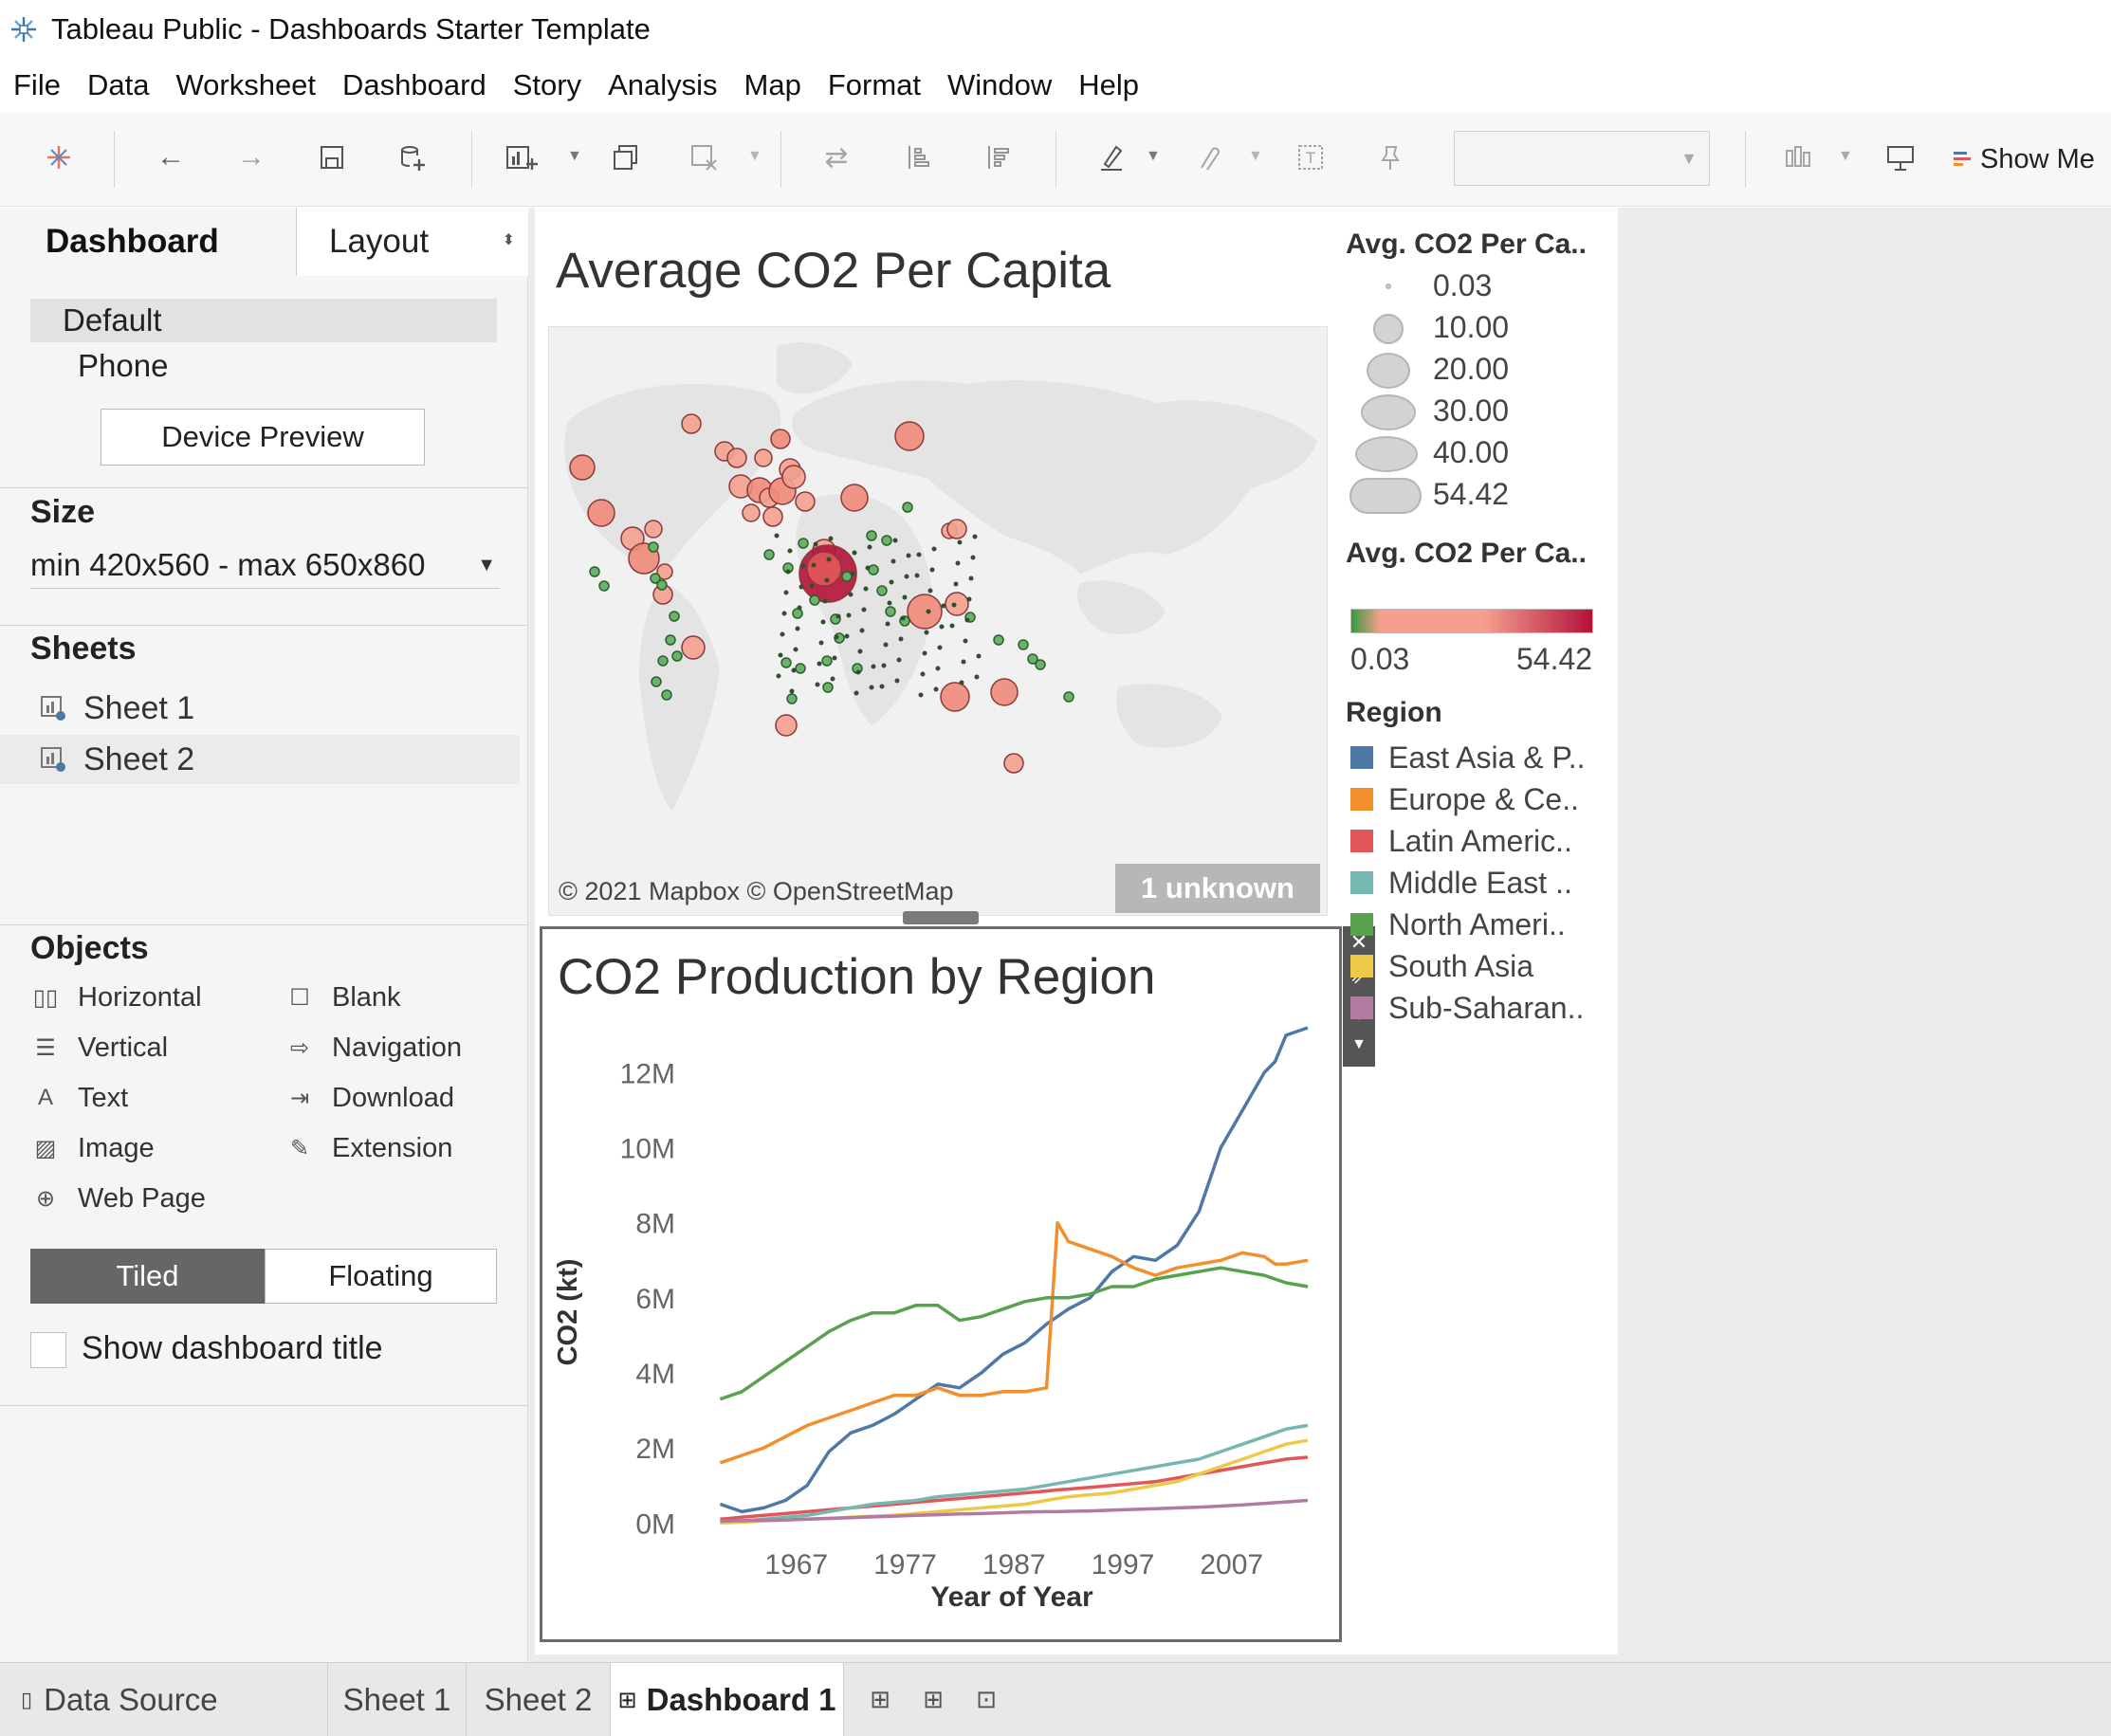 This screenshot has width=2111, height=1736. What do you see at coordinates (663, 84) in the screenshot?
I see `menu-analysis: Analysis` at bounding box center [663, 84].